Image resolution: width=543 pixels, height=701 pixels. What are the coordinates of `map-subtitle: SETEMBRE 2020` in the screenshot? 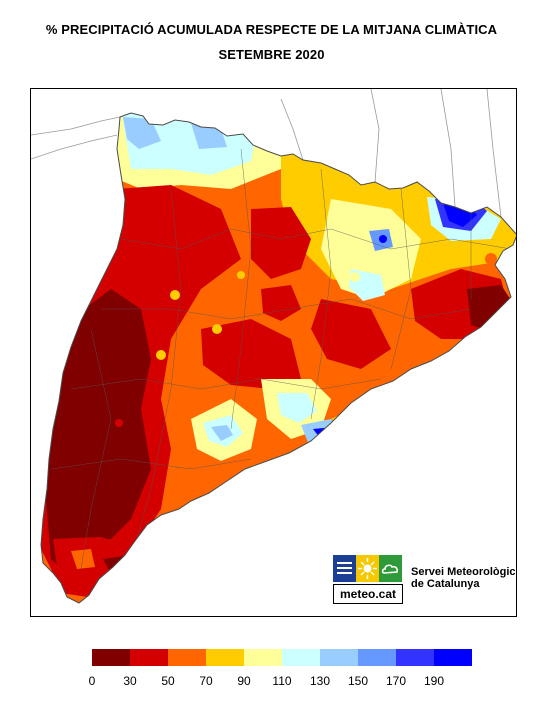 It's located at (271, 54).